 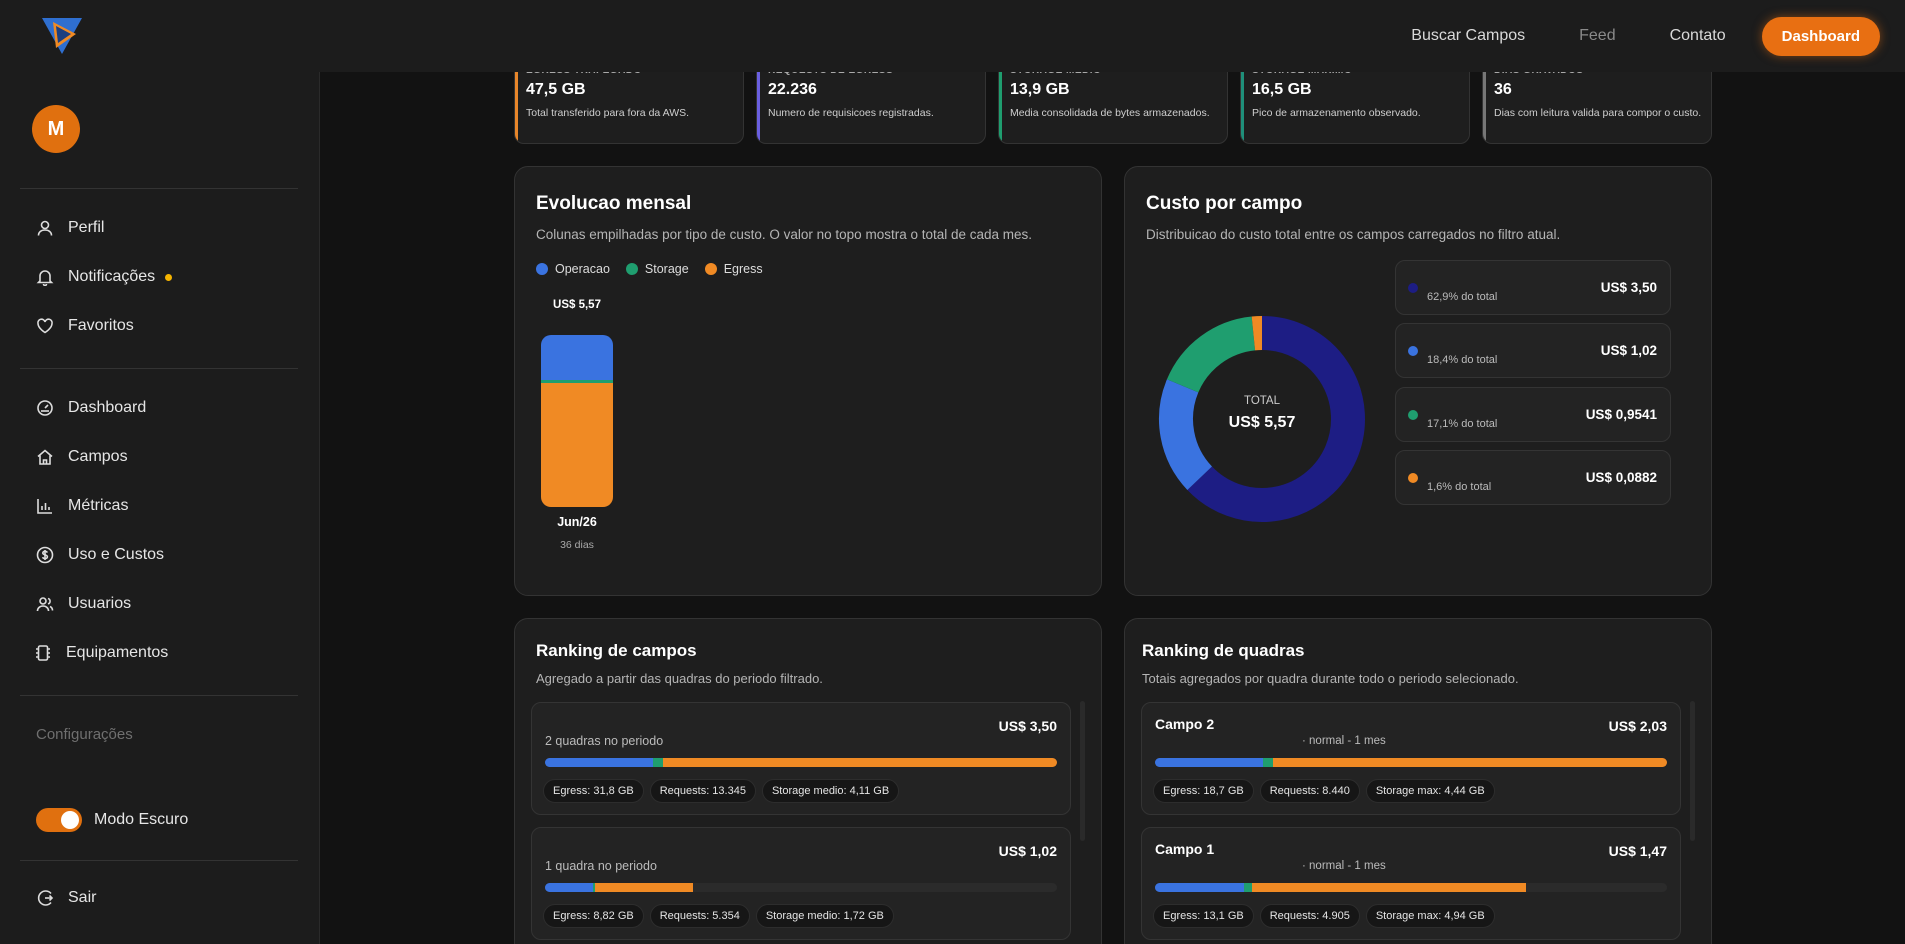 What do you see at coordinates (1309, 791) in the screenshot?
I see `chip-requests: Requests: 8.440` at bounding box center [1309, 791].